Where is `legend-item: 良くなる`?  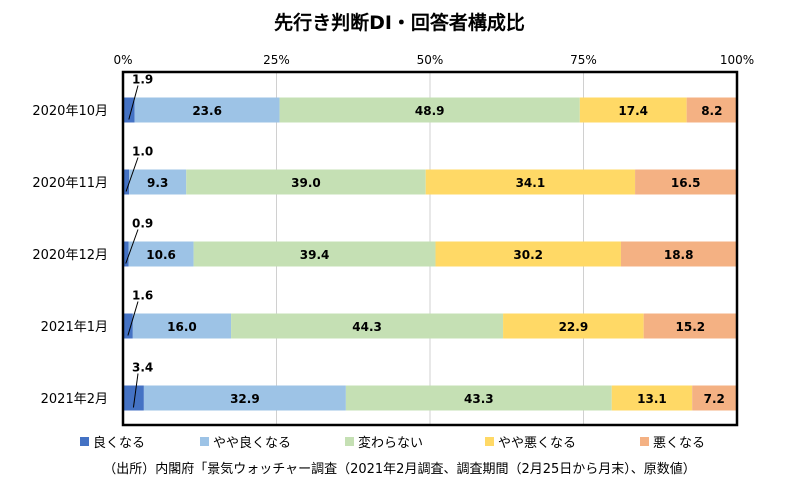
legend-item: 良くなる is located at coordinates (112, 441).